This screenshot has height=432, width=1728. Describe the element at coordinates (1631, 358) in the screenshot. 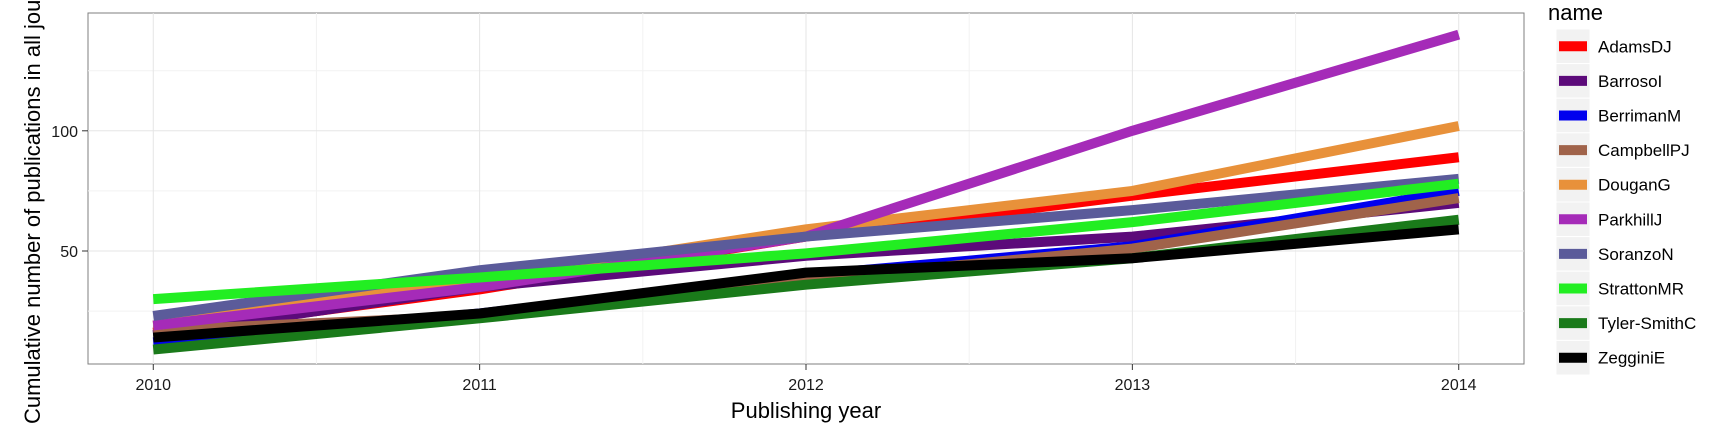

I see `legend-label-ZegginiE: ZegginiE` at that location.